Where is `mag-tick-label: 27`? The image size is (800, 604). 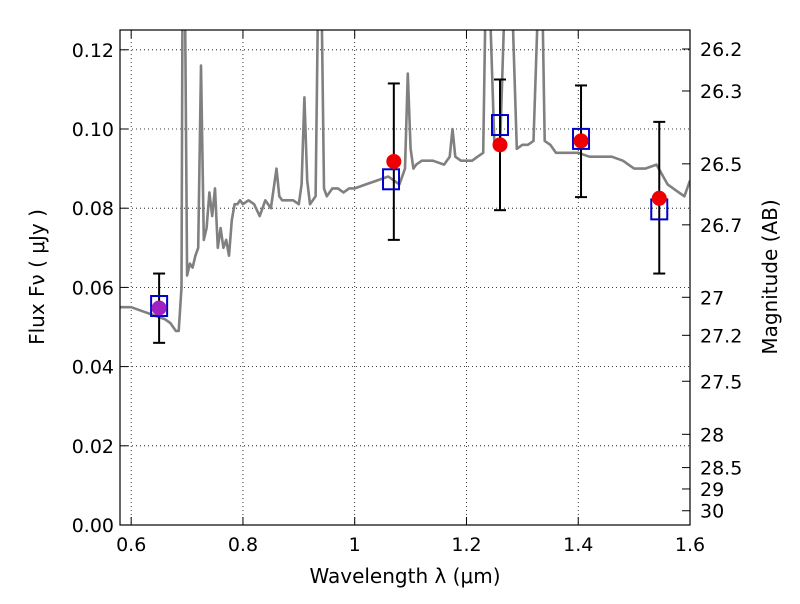
mag-tick-label: 27 is located at coordinates (712, 298).